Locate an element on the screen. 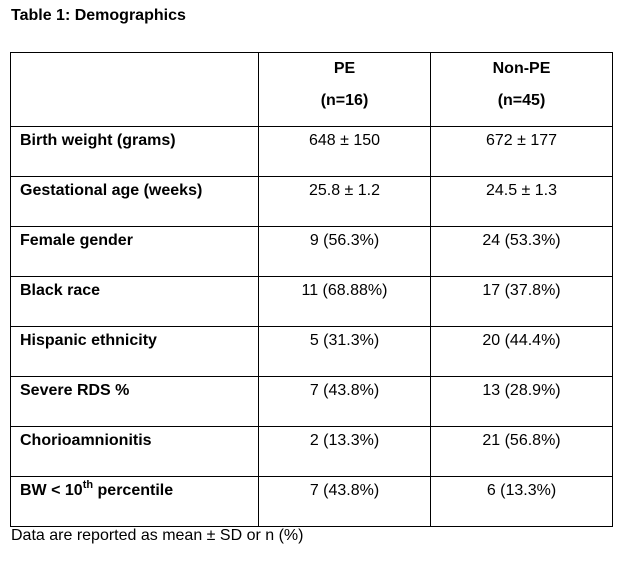 The width and height of the screenshot is (622, 564). table-title: Table 1: Demographics is located at coordinates (98, 15).